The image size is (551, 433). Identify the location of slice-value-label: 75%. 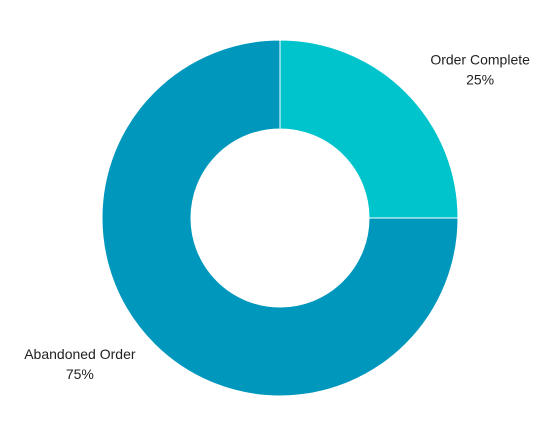
(80, 374).